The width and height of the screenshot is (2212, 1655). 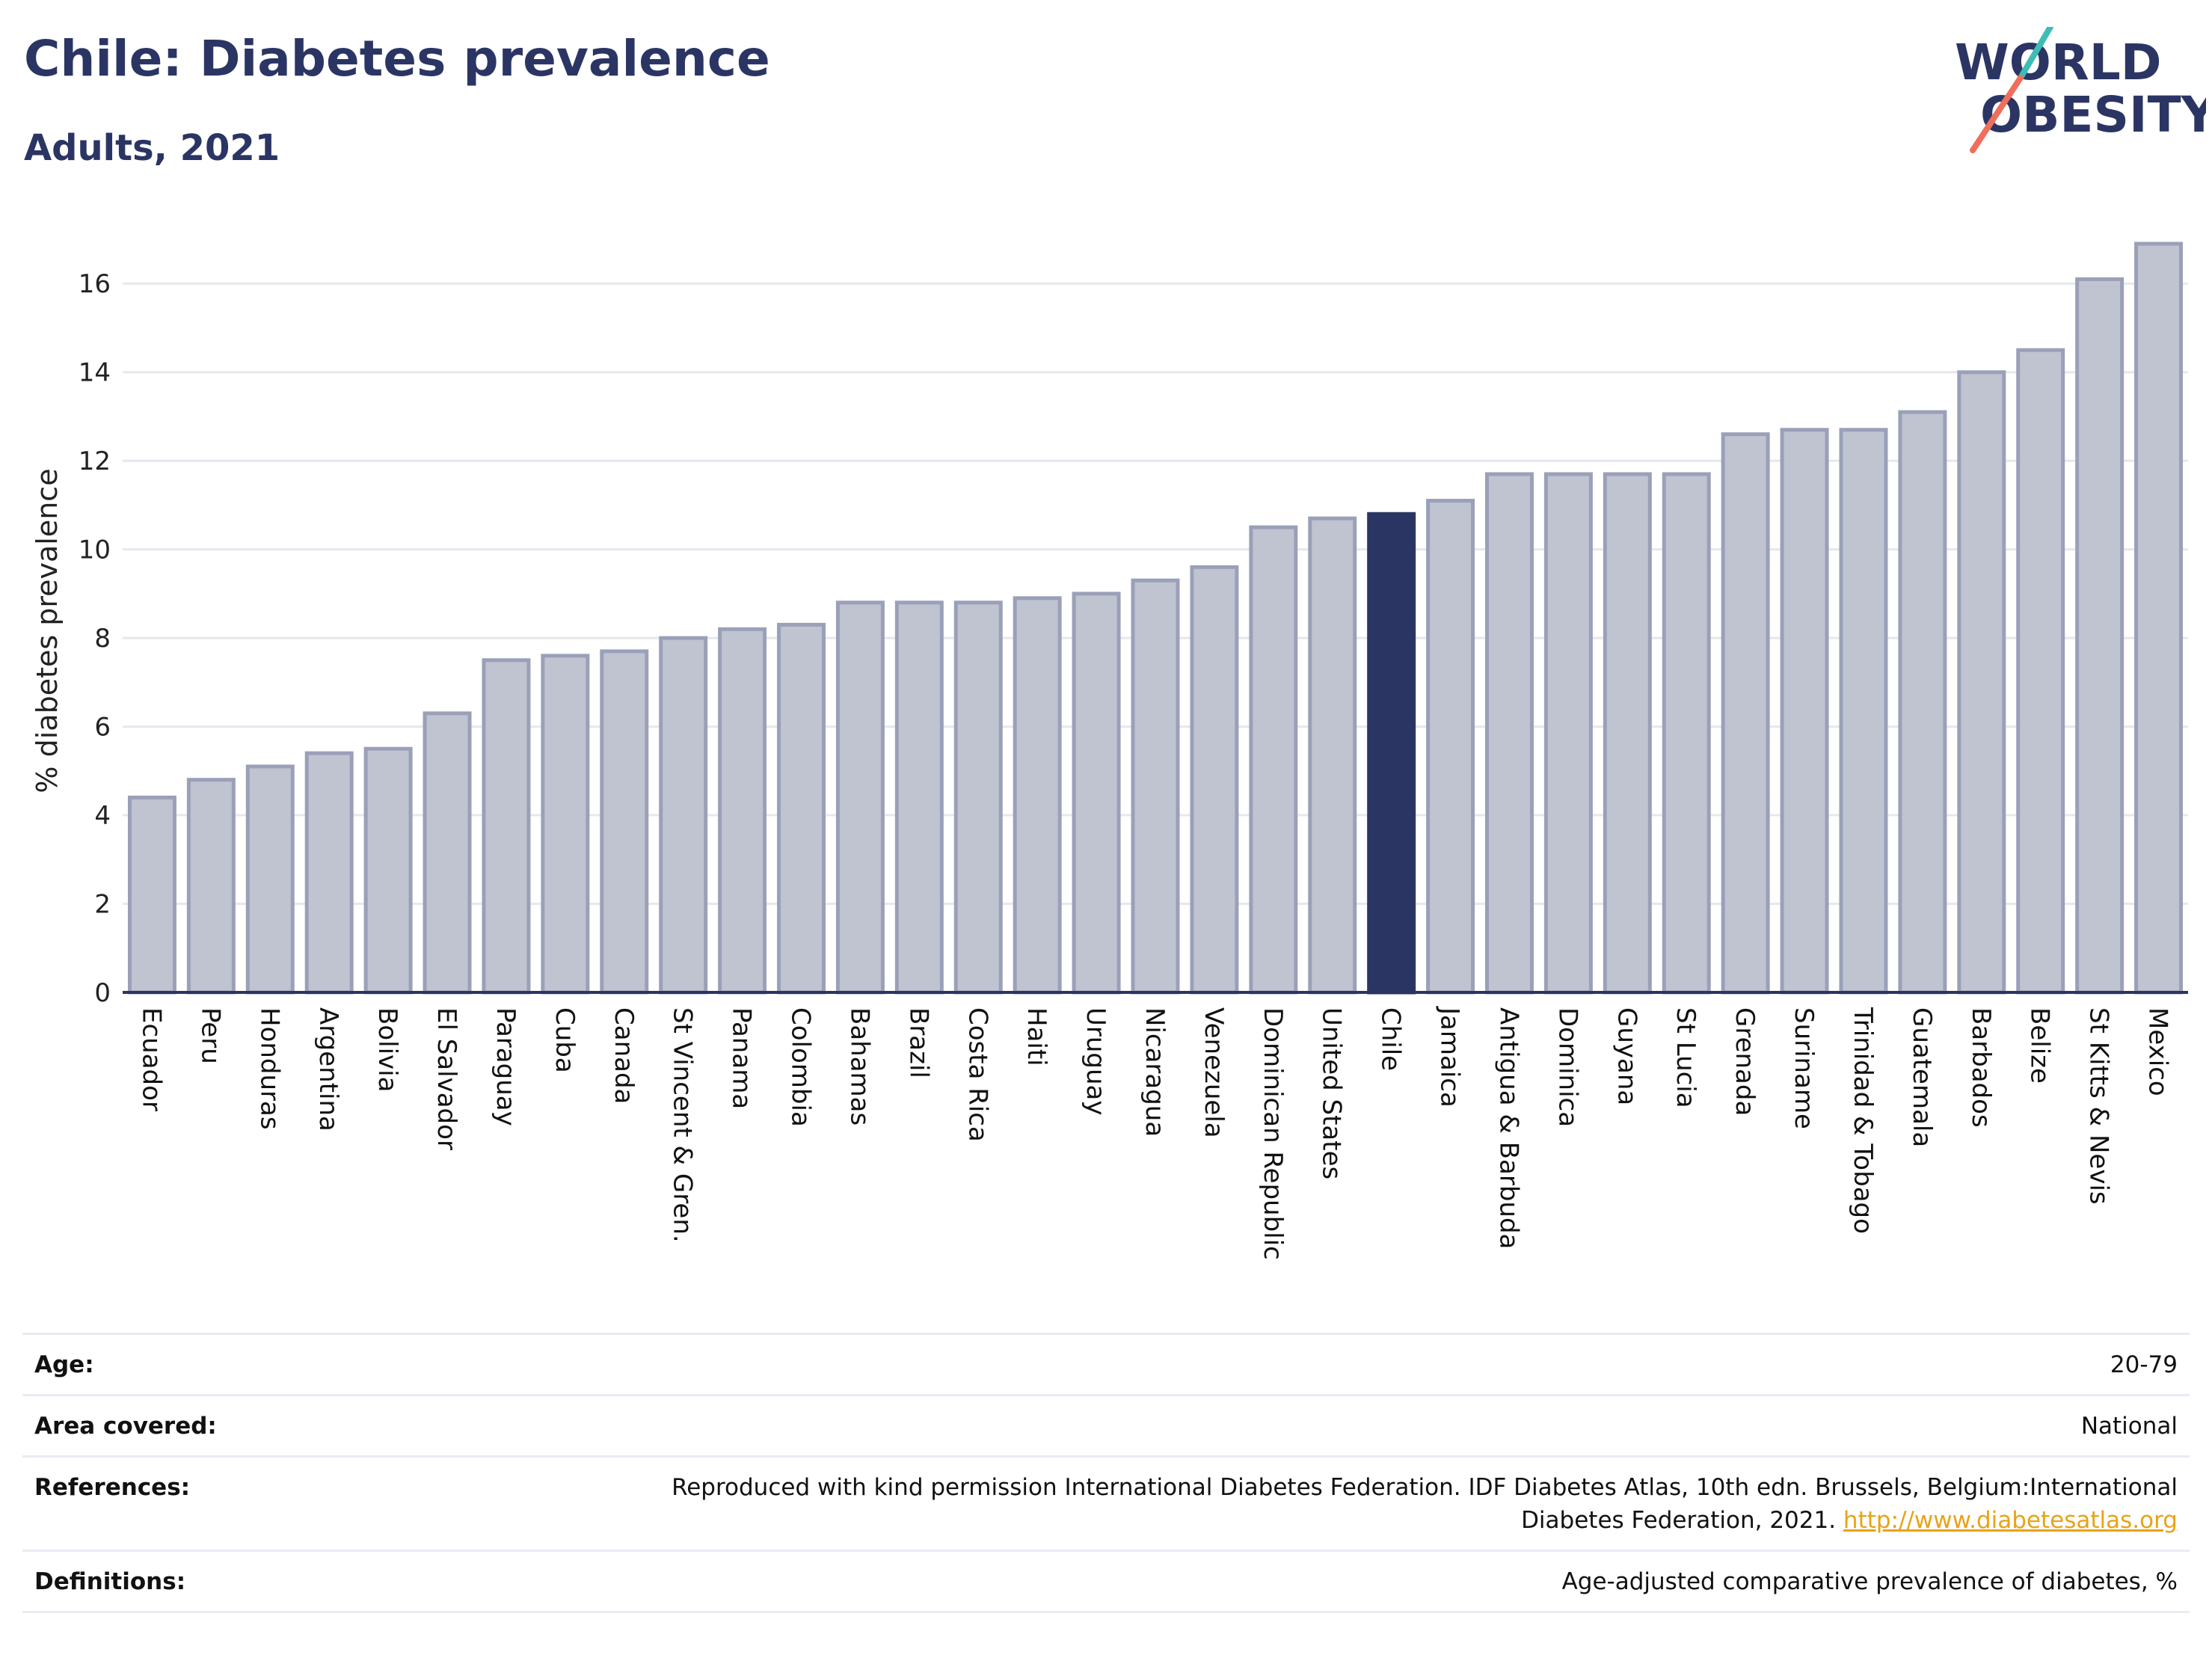 What do you see at coordinates (2100, 636) in the screenshot?
I see `bar-st-kitts-nevis` at bounding box center [2100, 636].